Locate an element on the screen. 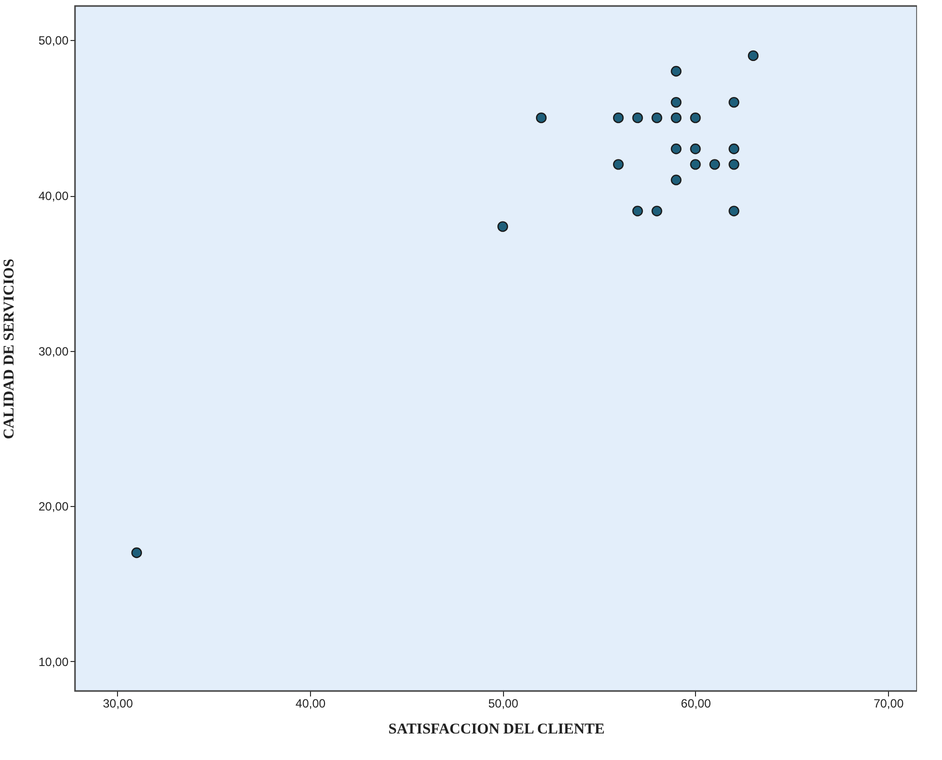  x-tick-label: 50,00 is located at coordinates (503, 703).